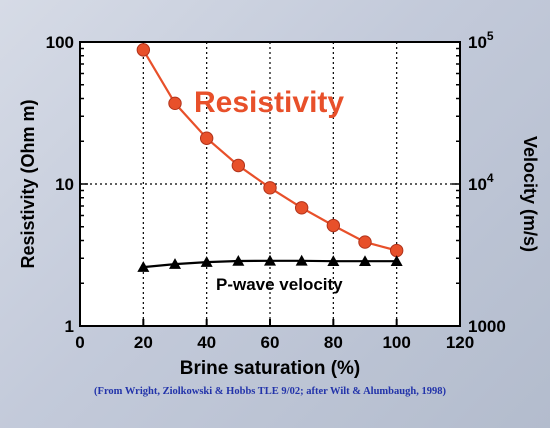 This screenshot has height=428, width=550. What do you see at coordinates (60, 42) in the screenshot?
I see `left-y-tick-label: 100` at bounding box center [60, 42].